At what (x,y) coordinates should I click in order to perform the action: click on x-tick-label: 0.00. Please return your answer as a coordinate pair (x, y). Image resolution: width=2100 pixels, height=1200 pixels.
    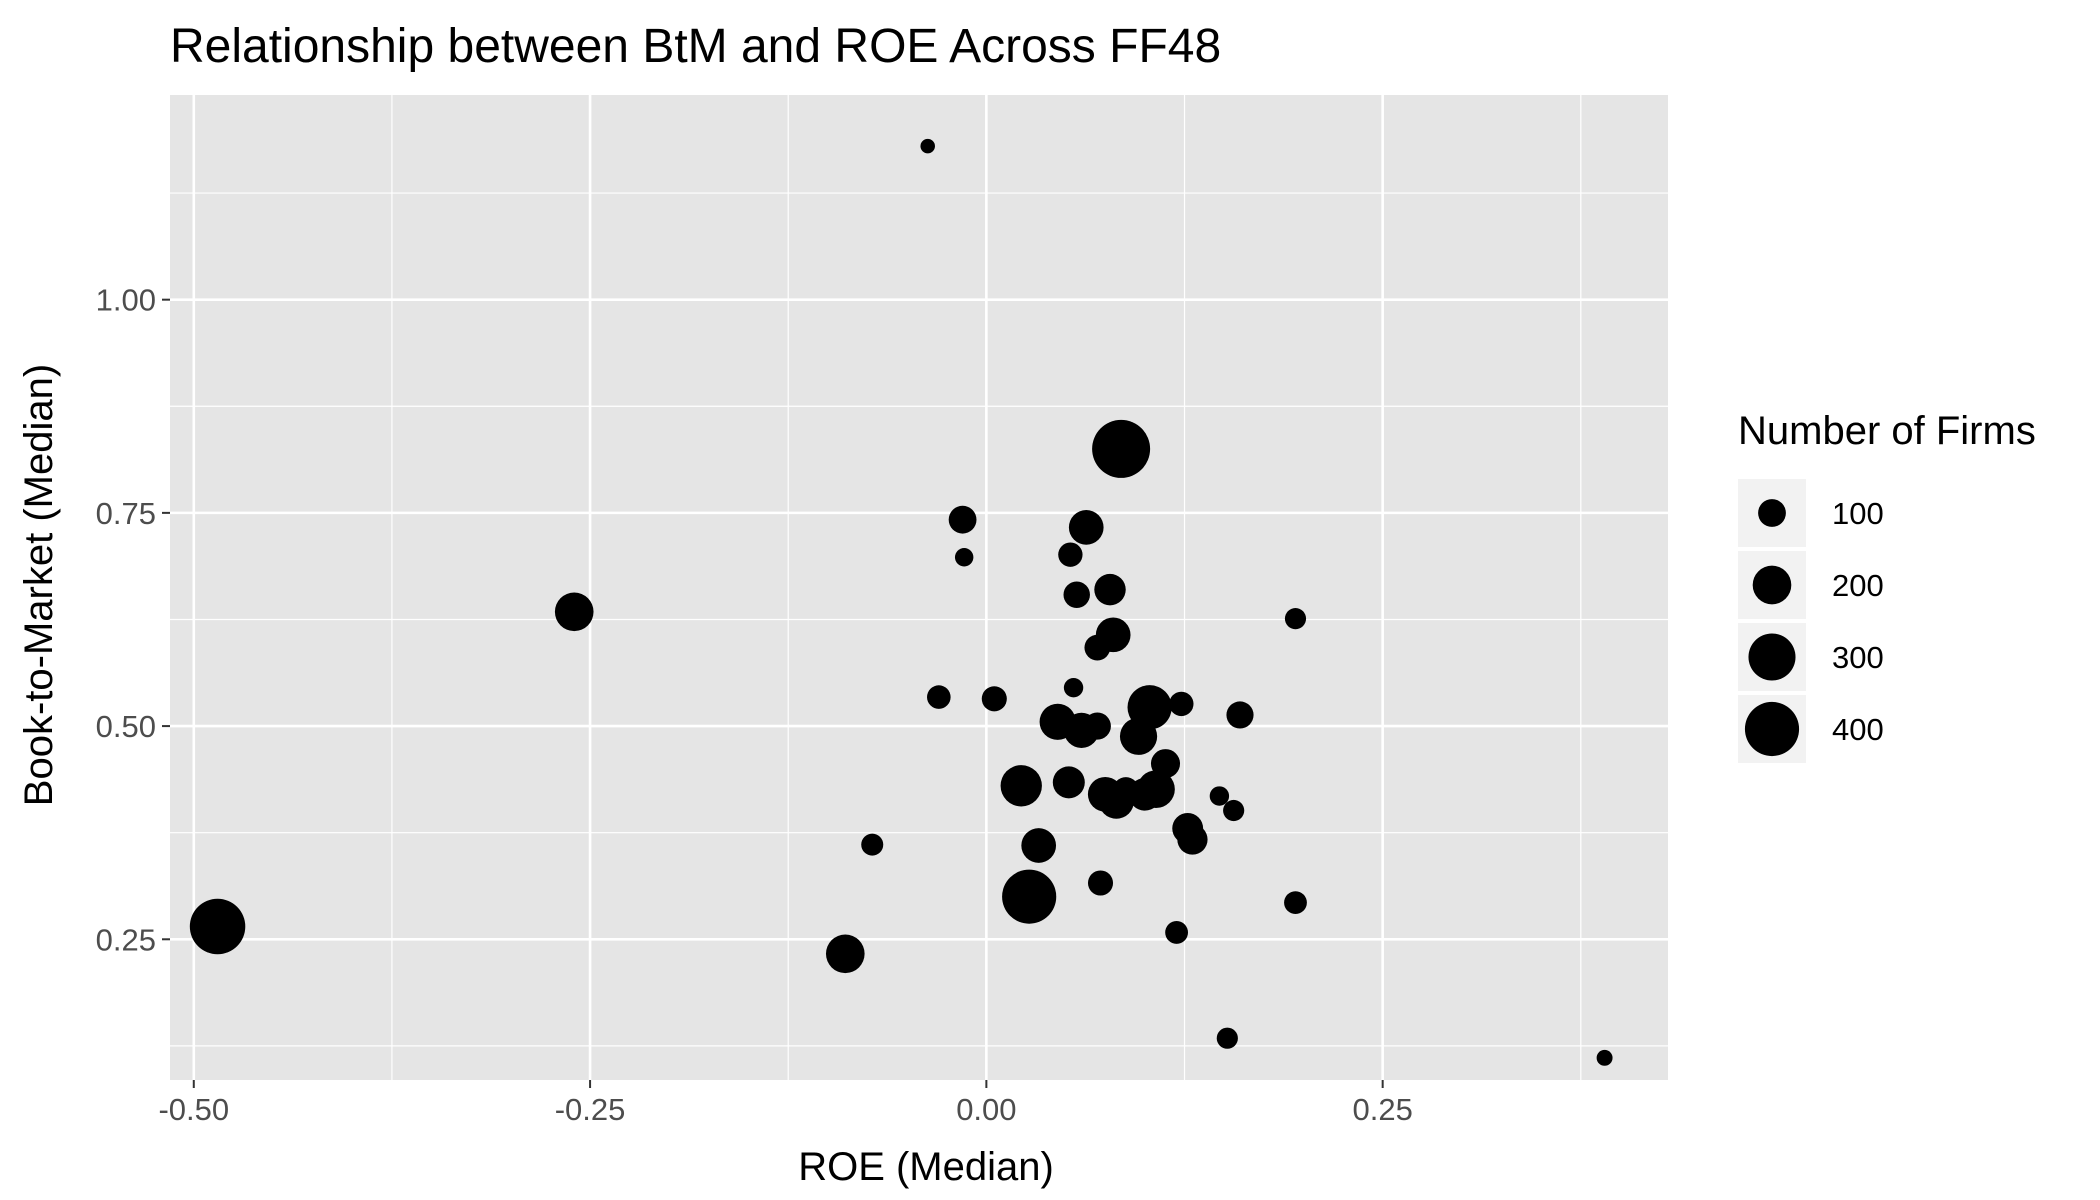
    Looking at the image, I should click on (986, 1109).